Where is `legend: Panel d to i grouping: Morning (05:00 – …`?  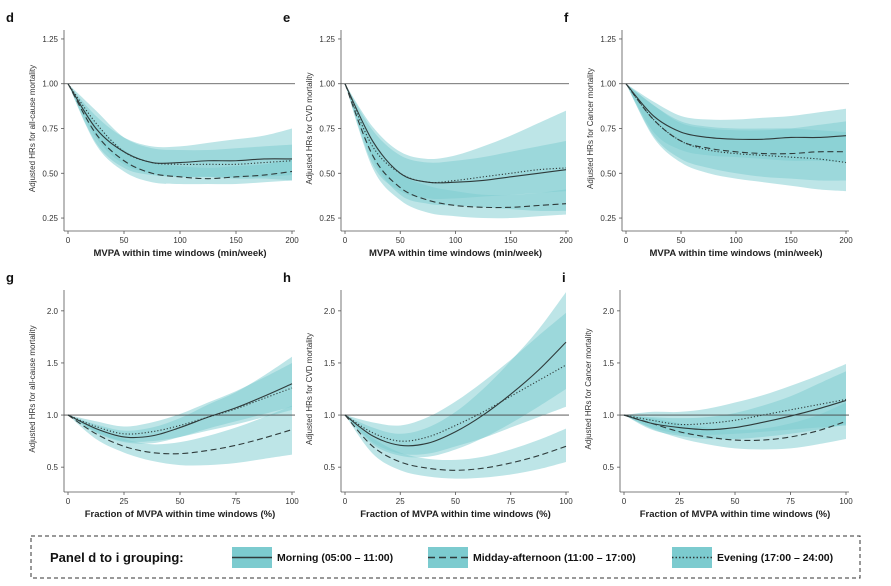
legend: Panel d to i grouping: Morning (05:00 – … is located at coordinates (445, 557).